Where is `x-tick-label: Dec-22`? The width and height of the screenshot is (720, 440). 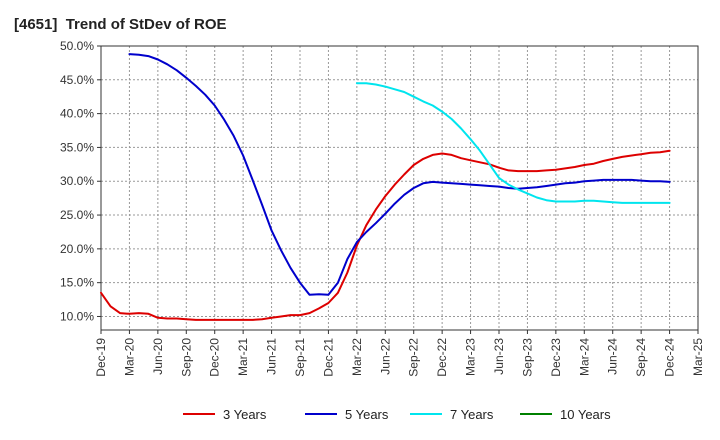 x-tick-label: Dec-22 is located at coordinates (442, 357).